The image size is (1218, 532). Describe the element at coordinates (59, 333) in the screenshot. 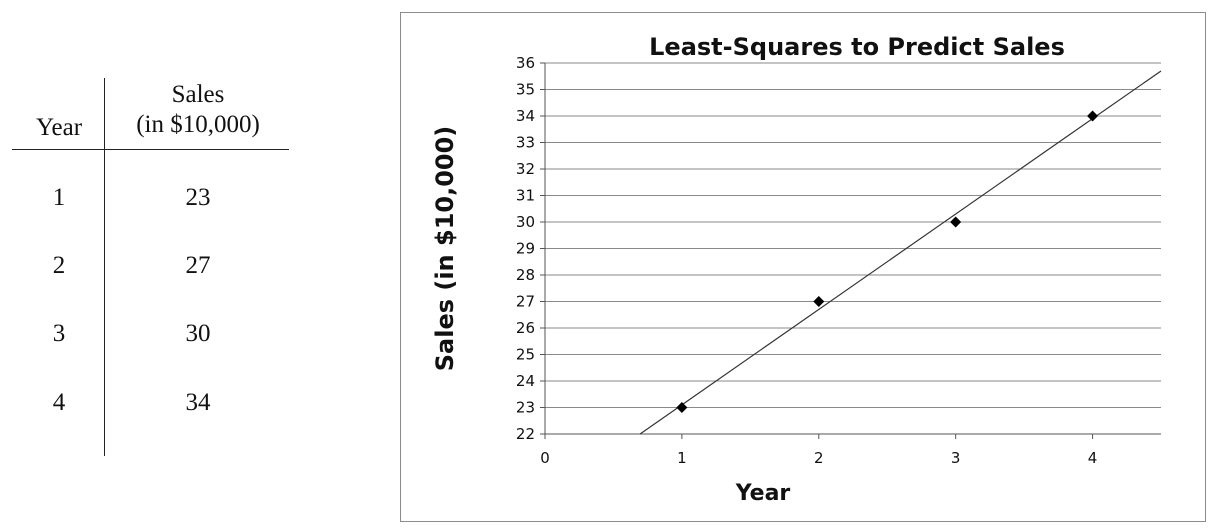

I see `table-cell-year: 3` at that location.